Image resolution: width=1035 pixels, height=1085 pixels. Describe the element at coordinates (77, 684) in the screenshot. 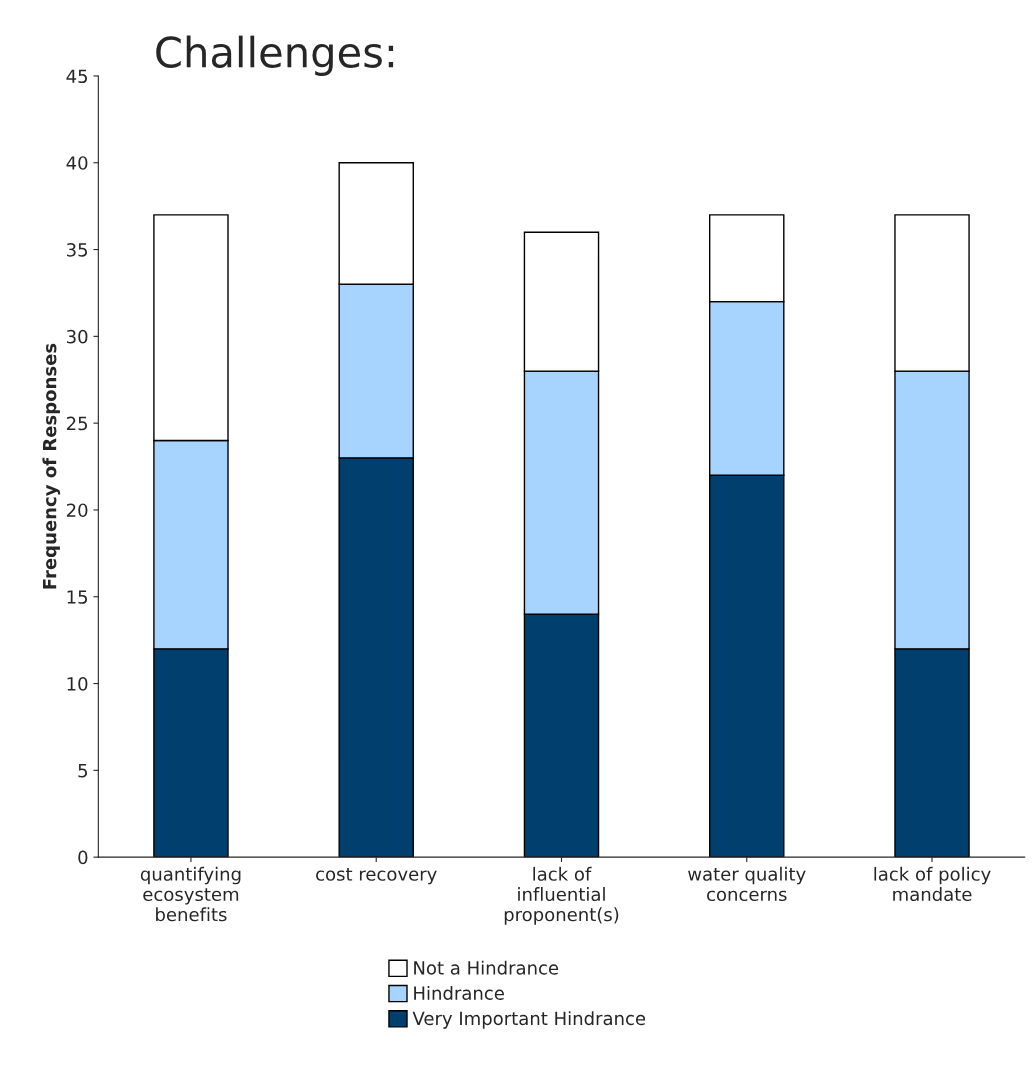

I see `y-tick-label: 10` at that location.